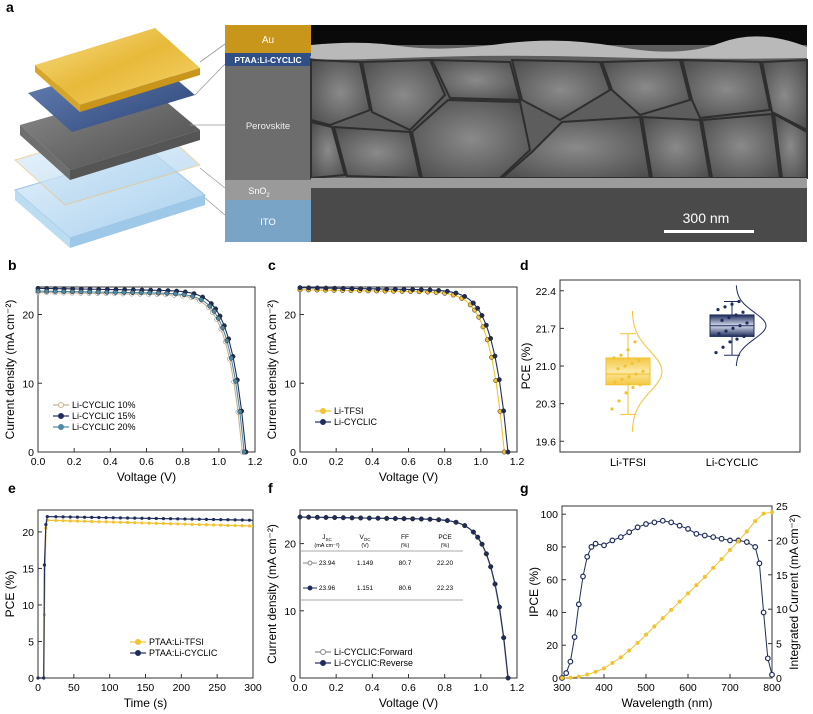 This screenshot has width=813, height=714. What do you see at coordinates (300, 688) in the screenshot?
I see `x-tick-label: 0.0` at bounding box center [300, 688].